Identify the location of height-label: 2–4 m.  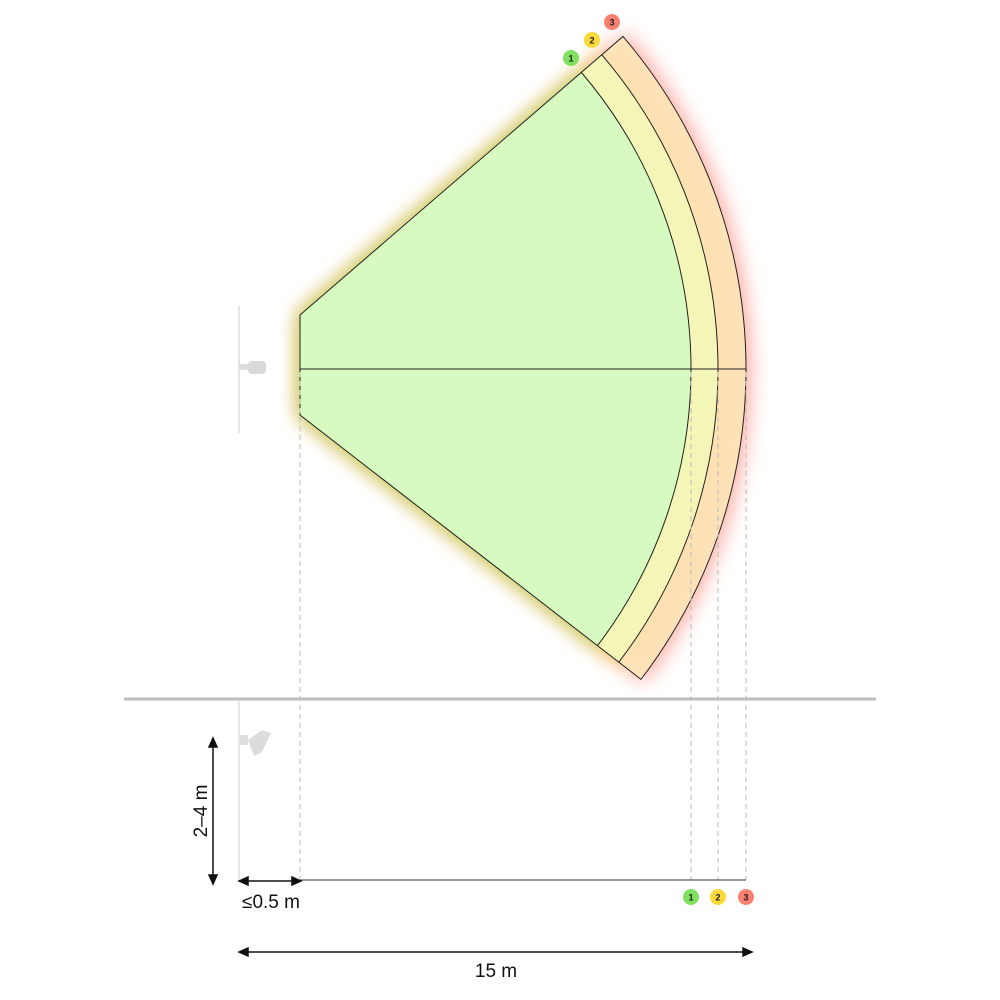
(201, 811).